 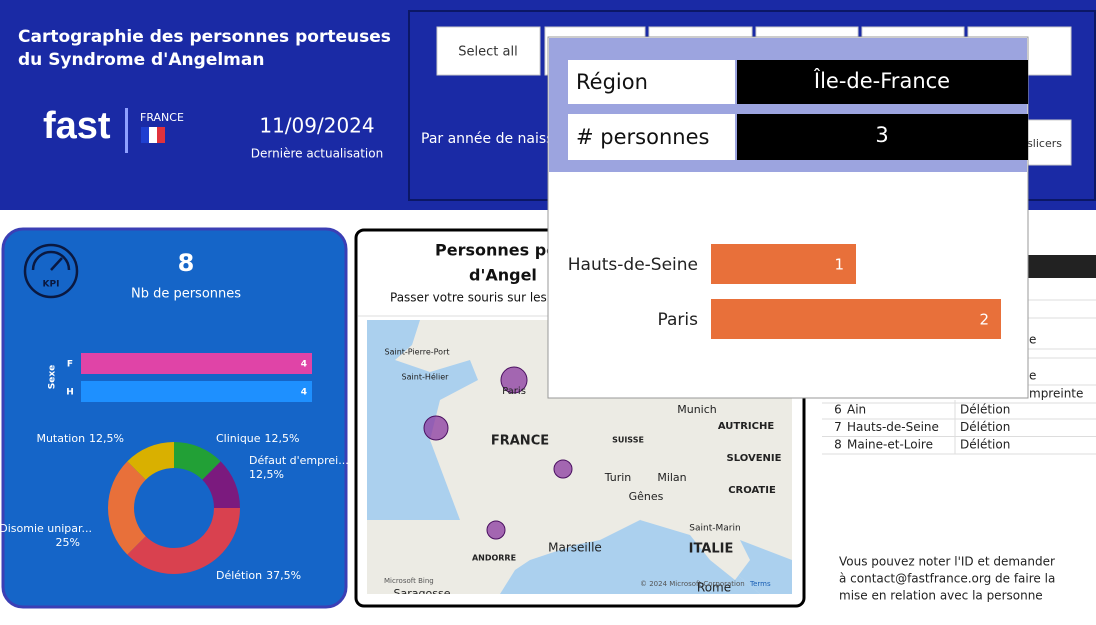 I want to click on map-label: FRANCE, so click(x=520, y=441).